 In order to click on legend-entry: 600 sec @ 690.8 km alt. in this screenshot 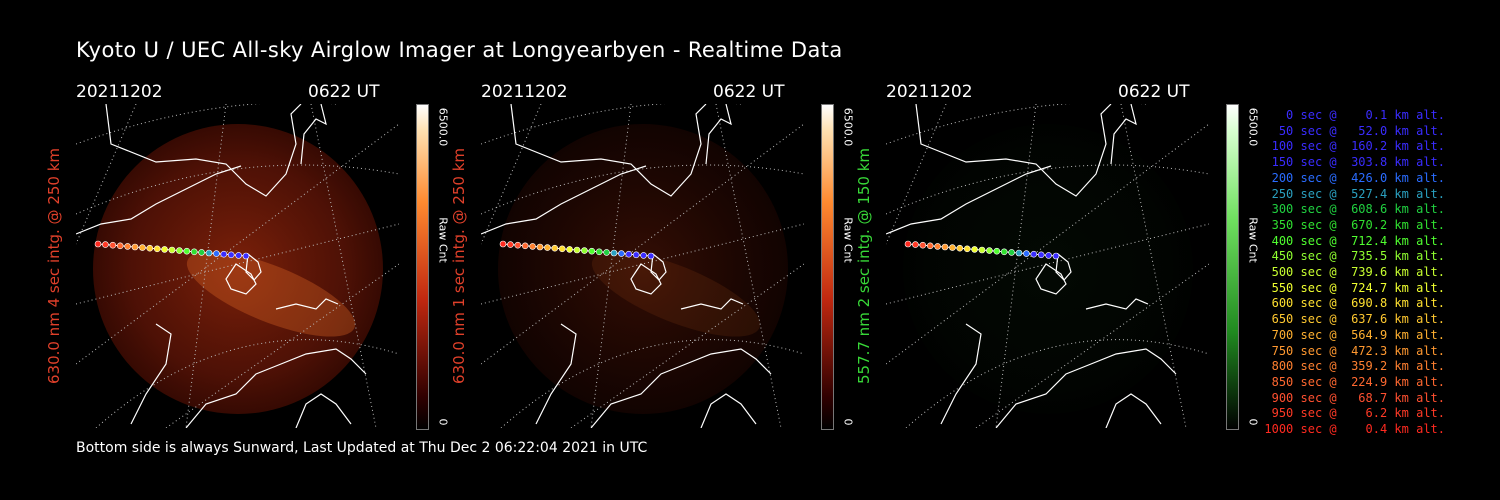, I will do `click(1358, 303)`.